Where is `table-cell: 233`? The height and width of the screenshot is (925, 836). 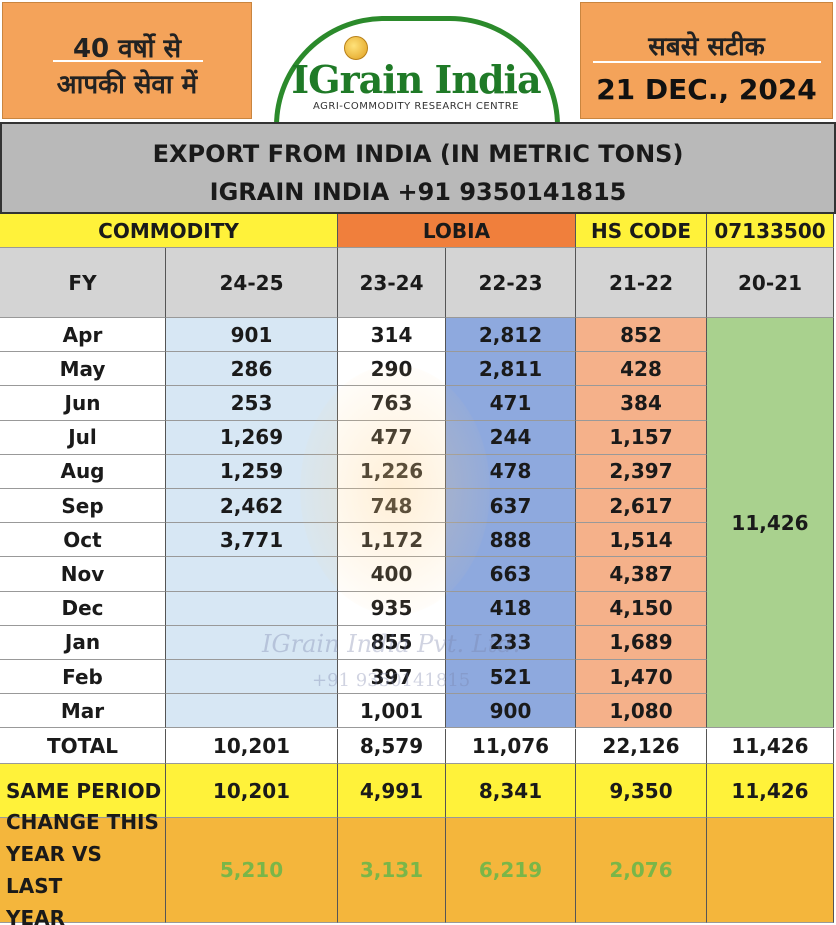 table-cell: 233 is located at coordinates (511, 642).